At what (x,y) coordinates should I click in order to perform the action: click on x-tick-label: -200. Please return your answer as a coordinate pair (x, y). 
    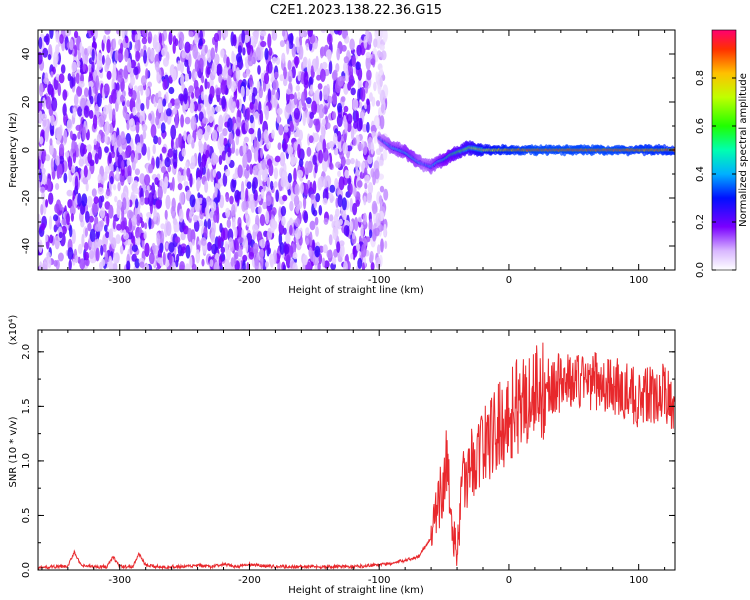
    Looking at the image, I should click on (249, 580).